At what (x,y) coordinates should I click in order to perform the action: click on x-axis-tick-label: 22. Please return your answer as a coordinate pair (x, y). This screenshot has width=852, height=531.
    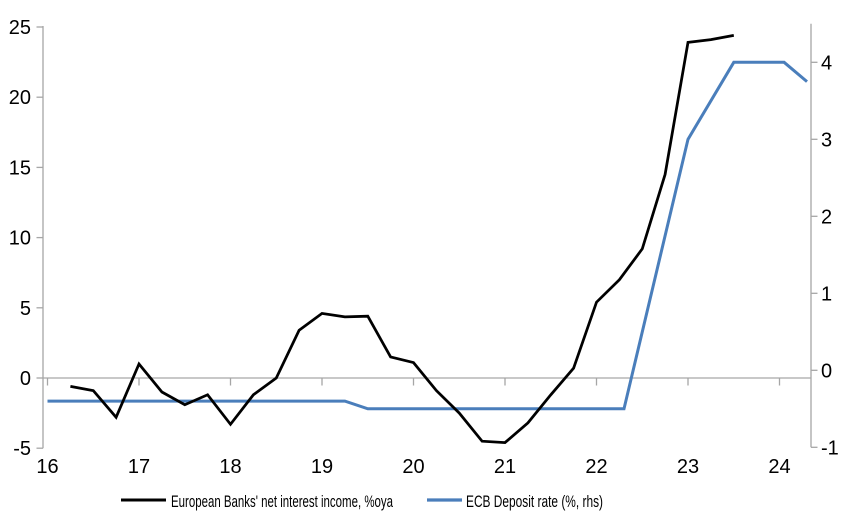
    Looking at the image, I should click on (596, 467).